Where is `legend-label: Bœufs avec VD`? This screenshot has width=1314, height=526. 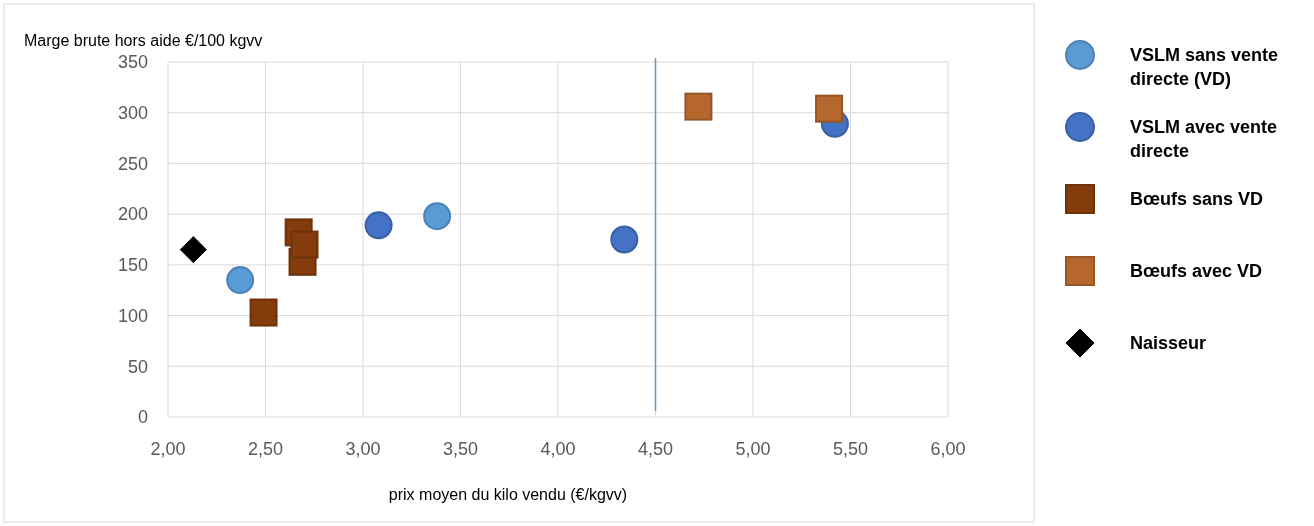 legend-label: Bœufs avec VD is located at coordinates (1196, 271).